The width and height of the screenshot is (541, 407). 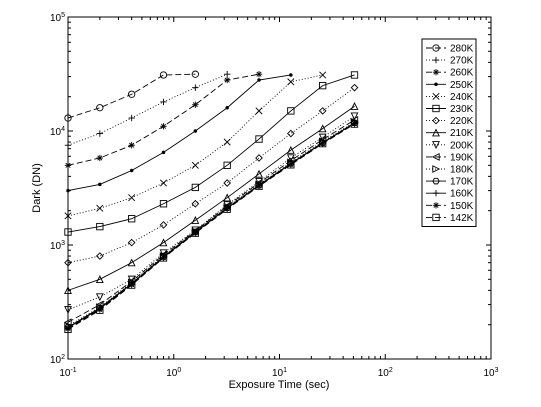 I want to click on legend-label: 190K, so click(x=462, y=157).